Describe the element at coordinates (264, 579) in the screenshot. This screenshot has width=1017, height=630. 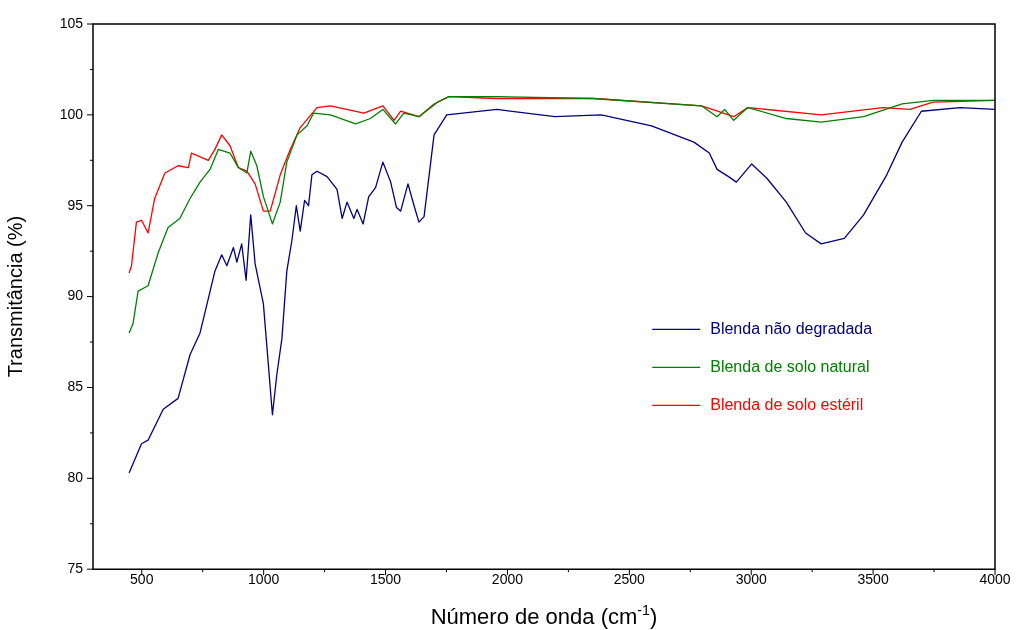
I see `x-tick-label: 1000` at that location.